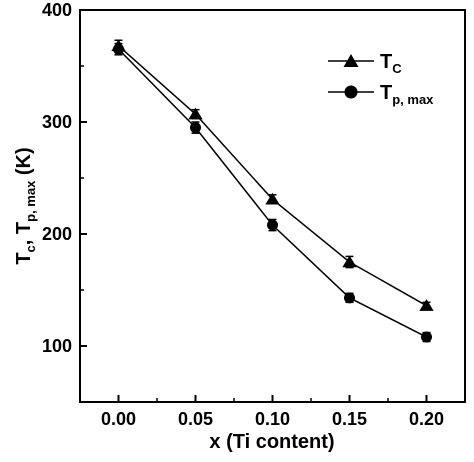 This screenshot has width=474, height=462. I want to click on legend-label-tc-sub: C, so click(397, 68).